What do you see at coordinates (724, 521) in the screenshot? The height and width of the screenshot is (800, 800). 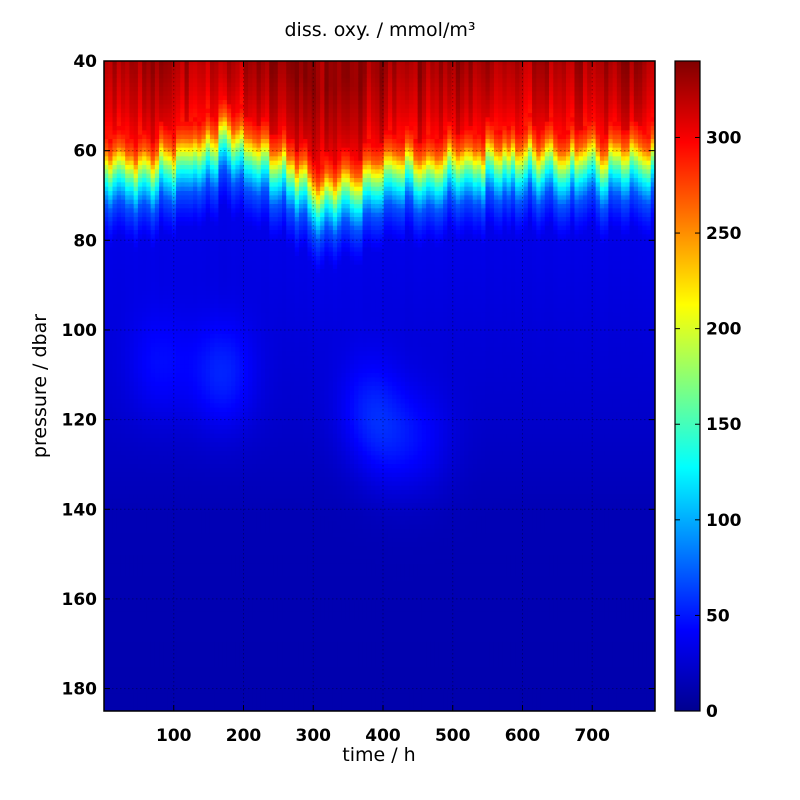 I see `colorbar-tick-label: 100` at bounding box center [724, 521].